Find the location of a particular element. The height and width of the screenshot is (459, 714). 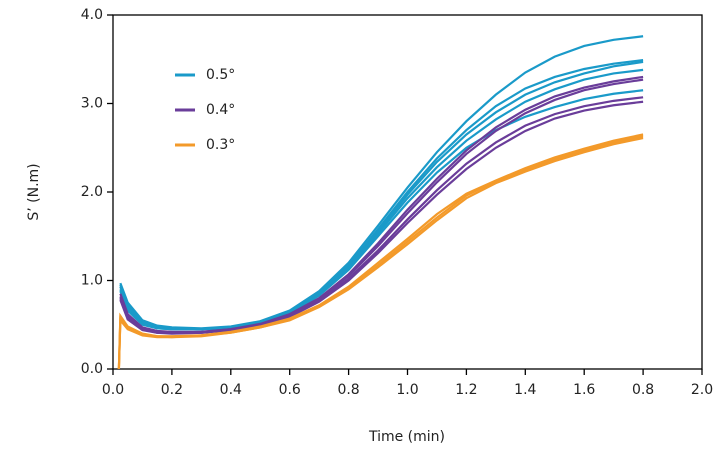

x-tick-label: 0.4 is located at coordinates (231, 390).